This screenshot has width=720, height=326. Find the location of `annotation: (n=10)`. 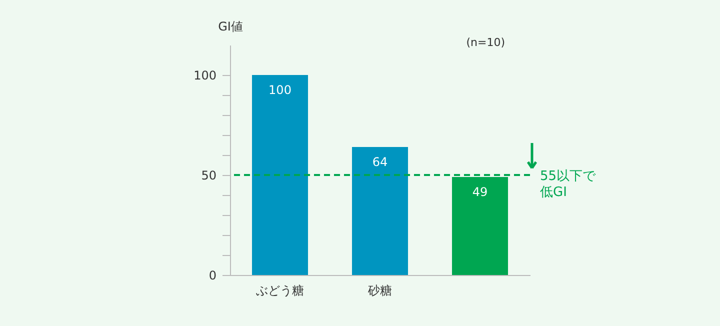

annotation: (n=10) is located at coordinates (485, 42).